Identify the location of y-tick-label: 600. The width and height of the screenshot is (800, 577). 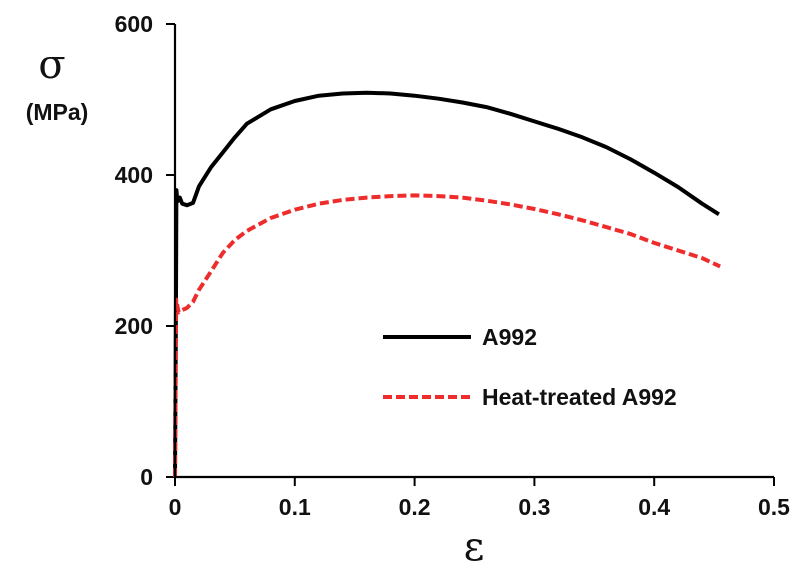
(134, 24).